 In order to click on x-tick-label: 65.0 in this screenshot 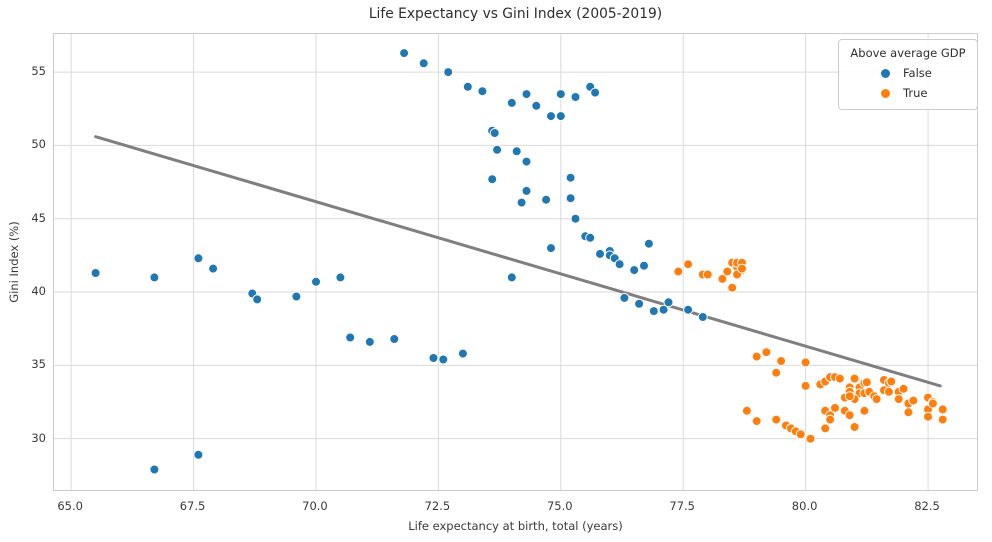, I will do `click(70, 506)`.